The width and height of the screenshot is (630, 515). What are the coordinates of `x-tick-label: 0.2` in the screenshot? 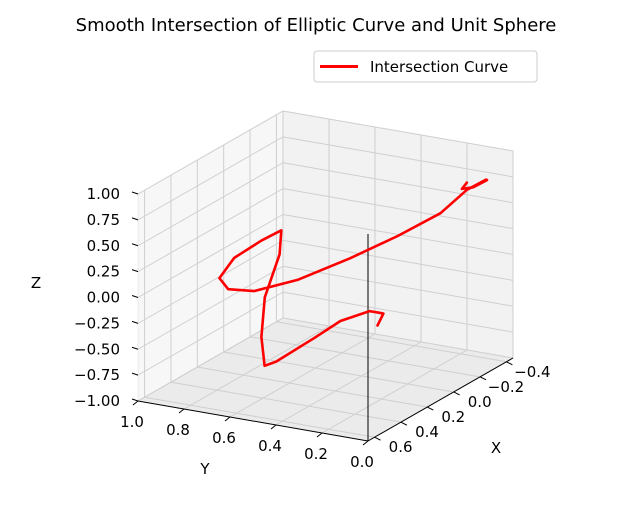 It's located at (453, 417).